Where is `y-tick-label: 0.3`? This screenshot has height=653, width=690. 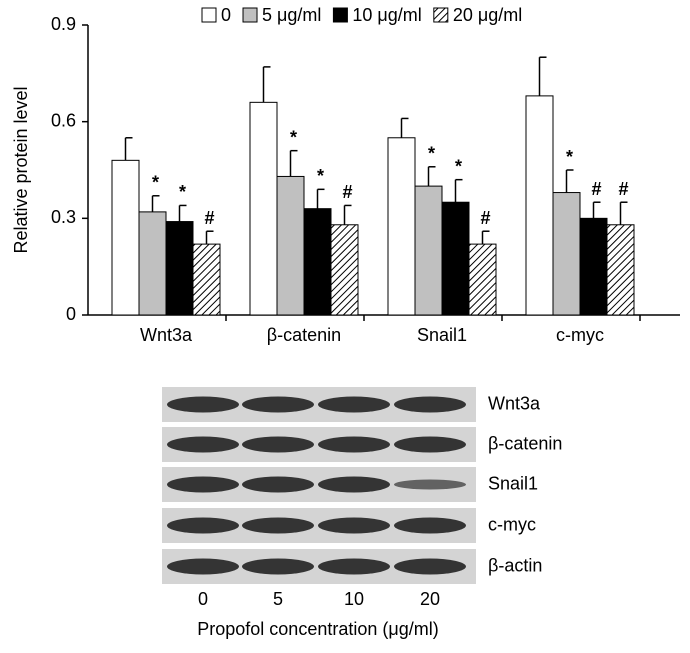 y-tick-label: 0.3 is located at coordinates (63, 217).